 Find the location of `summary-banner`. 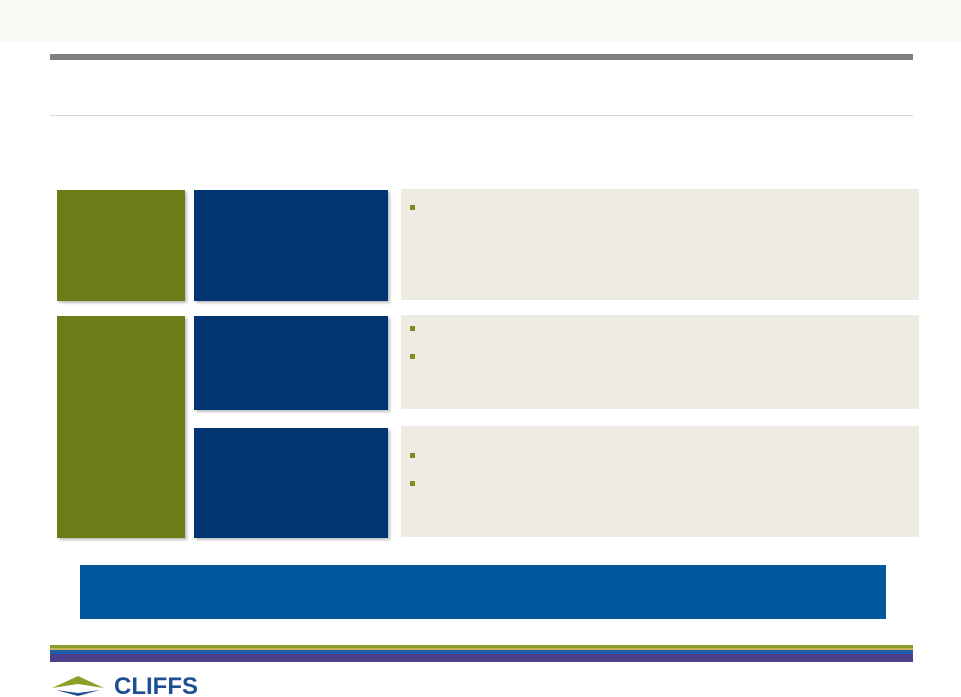

summary-banner is located at coordinates (483, 592).